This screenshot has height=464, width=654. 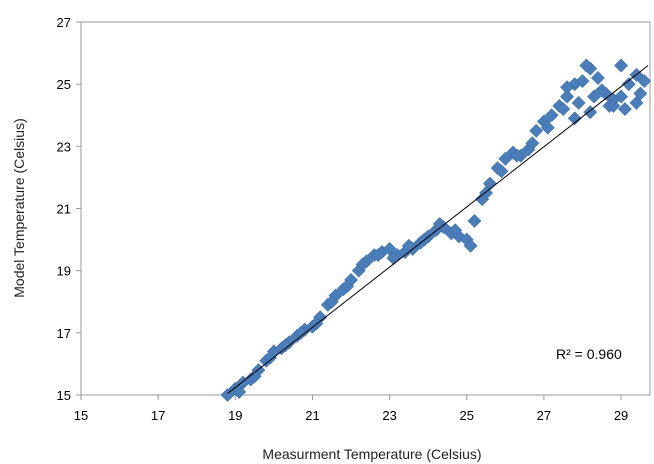 What do you see at coordinates (389, 415) in the screenshot?
I see `x-tick-label: 23` at bounding box center [389, 415].